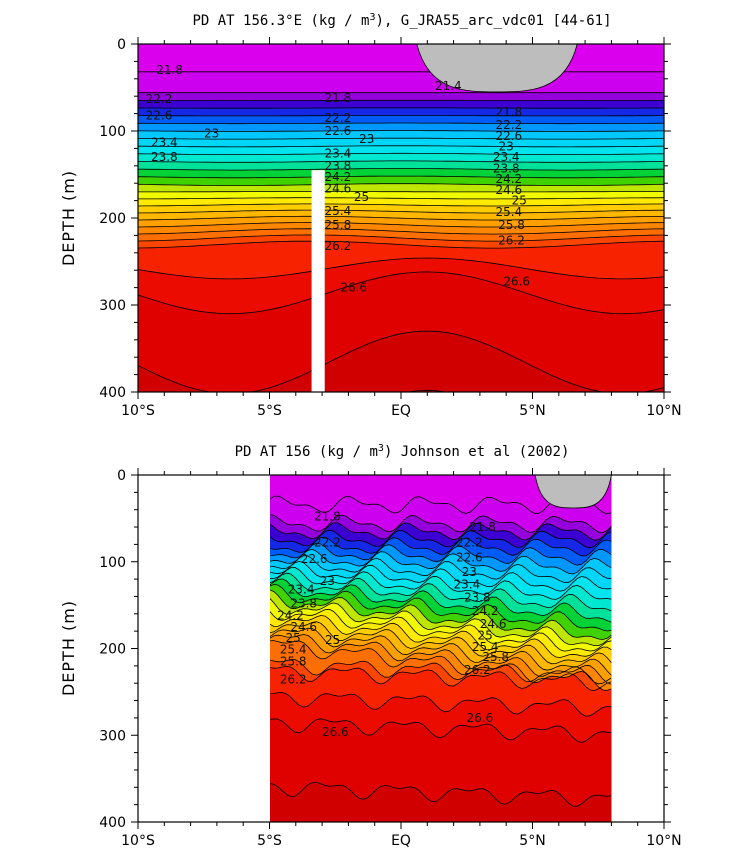 The image size is (732, 868). What do you see at coordinates (68, 648) in the screenshot?
I see `bottom-y-axis-label: DEPTH (m)` at bounding box center [68, 648].